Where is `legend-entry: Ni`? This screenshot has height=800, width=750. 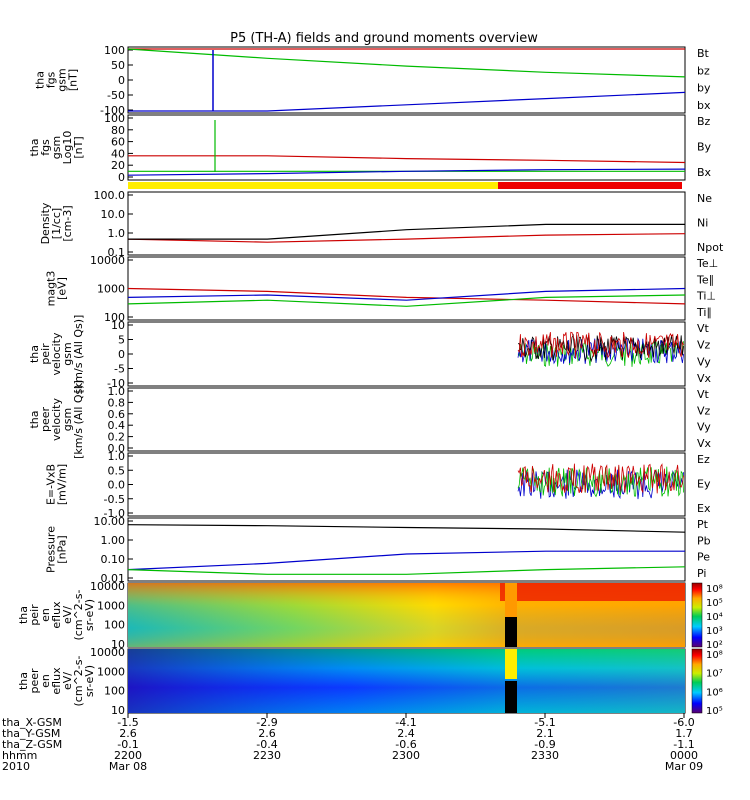
legend-entry: Ni is located at coordinates (702, 223).